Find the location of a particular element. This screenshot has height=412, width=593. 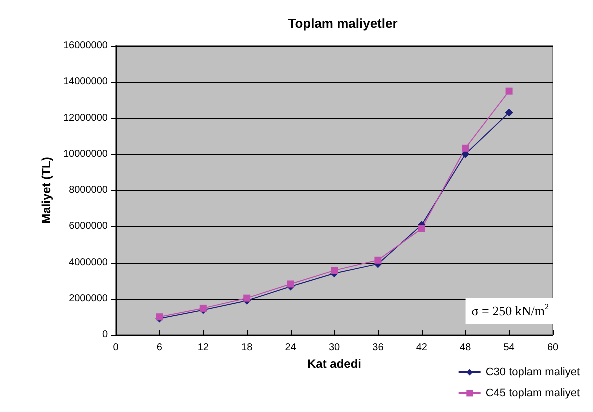

x-axis-title: Kat adedi is located at coordinates (334, 363).